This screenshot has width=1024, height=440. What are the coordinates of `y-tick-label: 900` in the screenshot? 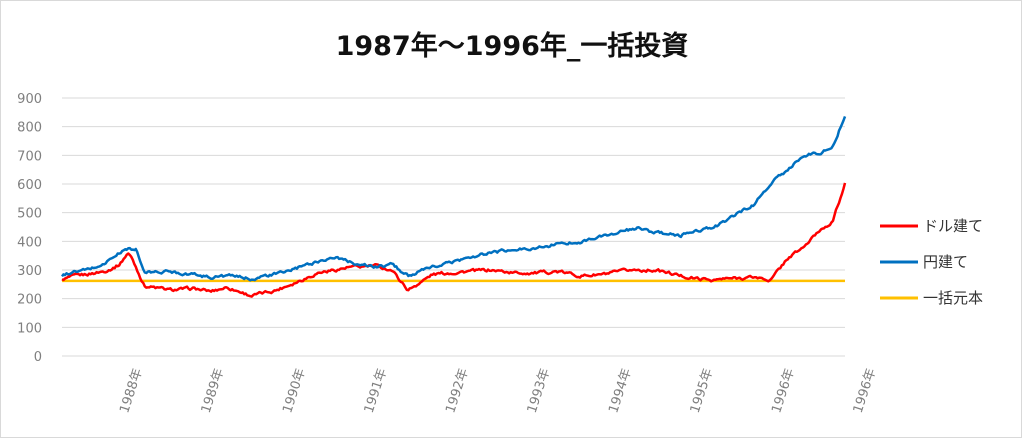 It's located at (29, 99).